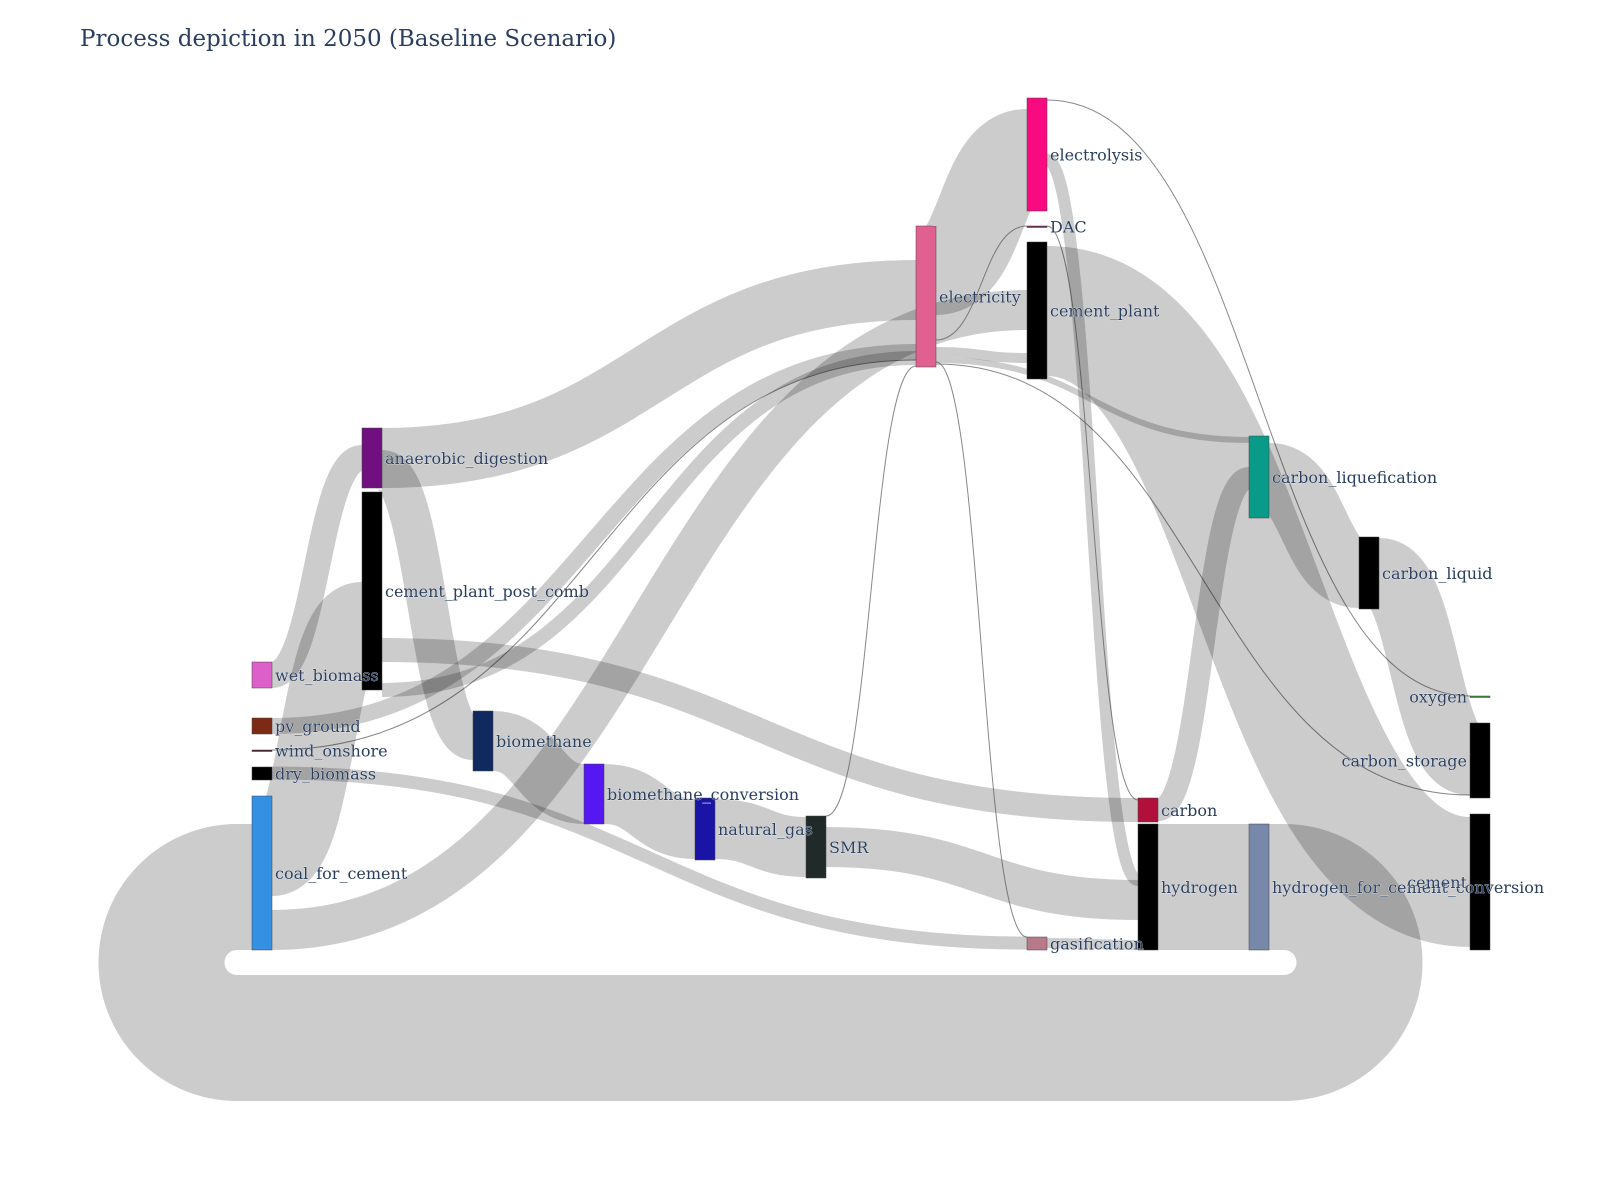  Describe the element at coordinates (981, 355) in the screenshot. I see `link-electricity-to-cement_plant` at that location.